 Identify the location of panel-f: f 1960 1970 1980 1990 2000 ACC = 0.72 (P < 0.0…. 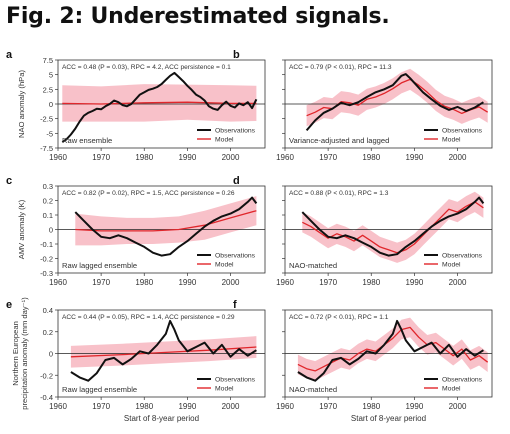
(363, 361).